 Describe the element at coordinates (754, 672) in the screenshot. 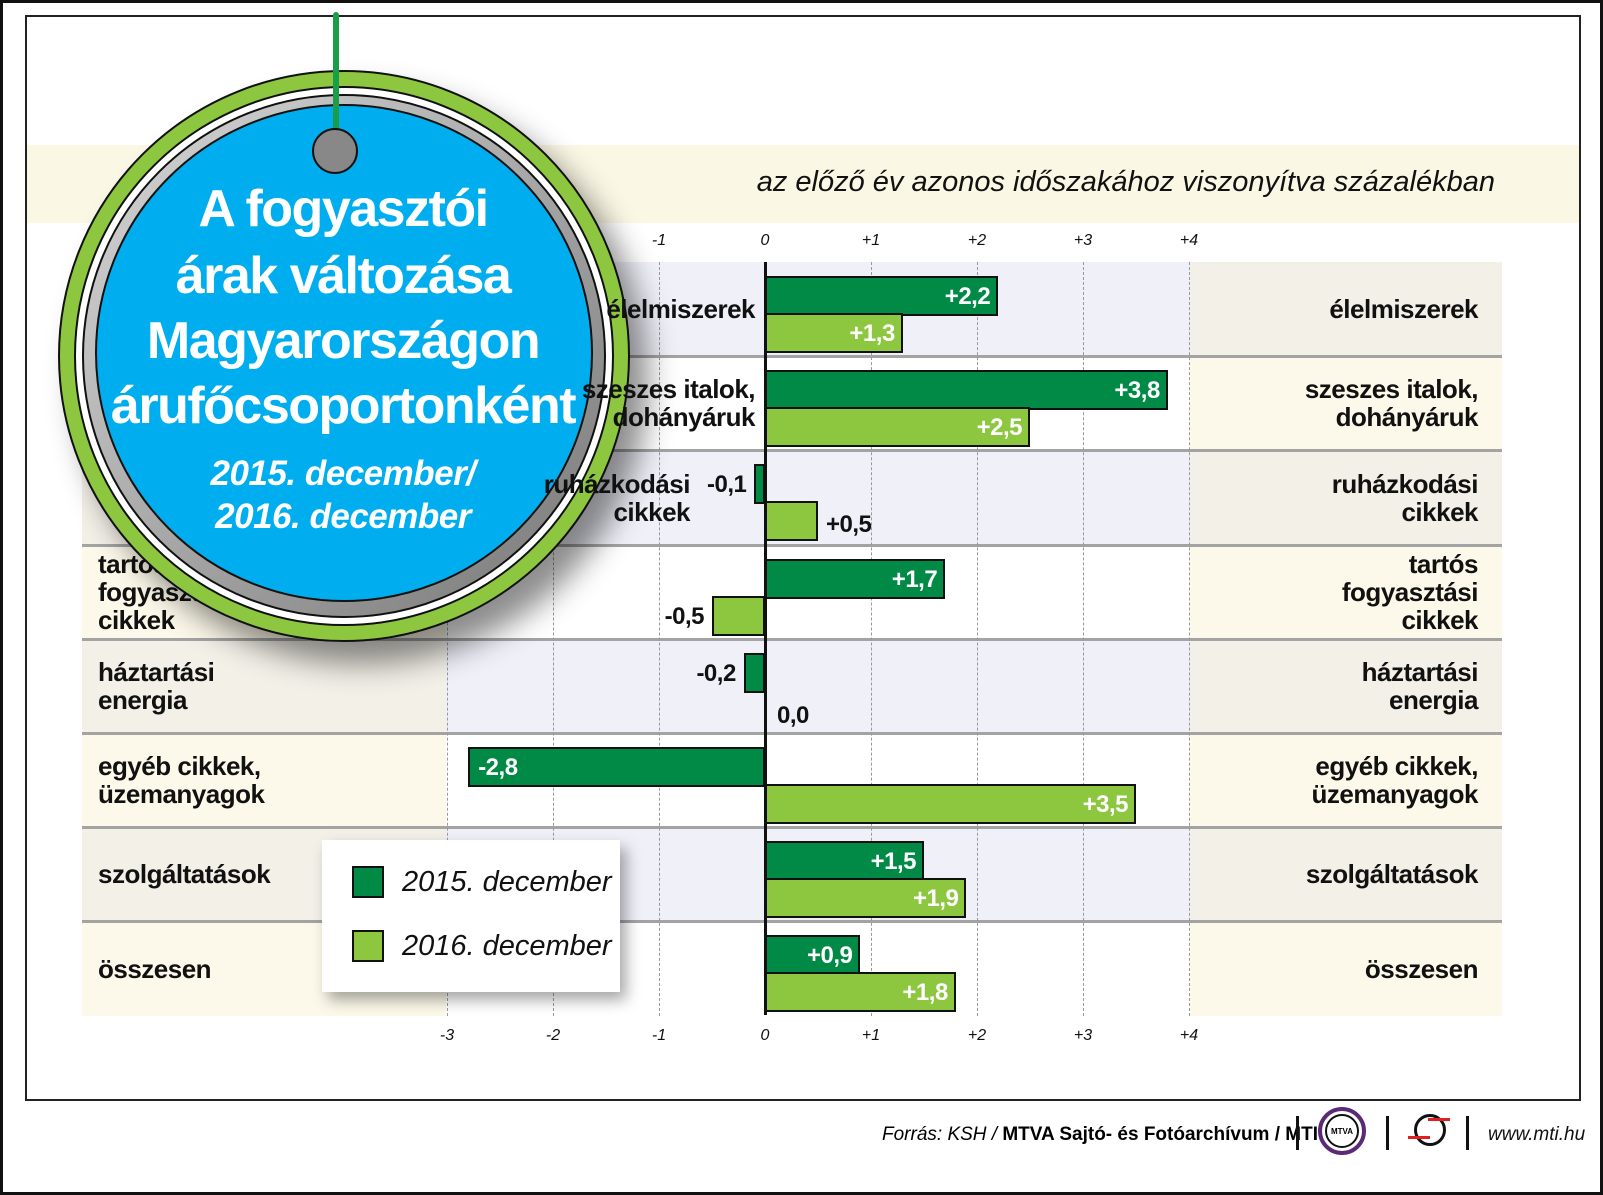

I see `bar-2015` at that location.